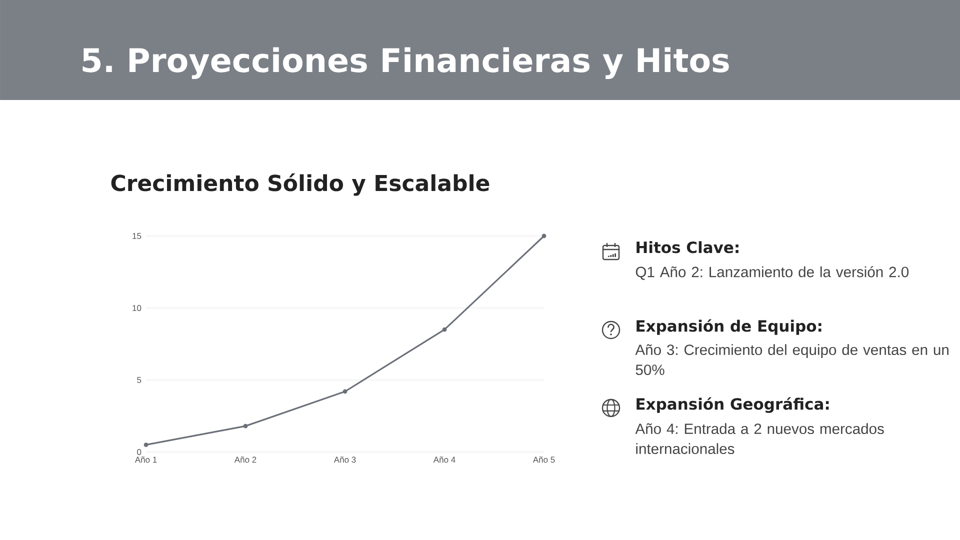  Describe the element at coordinates (245, 459) in the screenshot. I see `x-tick-label: Año 2` at that location.